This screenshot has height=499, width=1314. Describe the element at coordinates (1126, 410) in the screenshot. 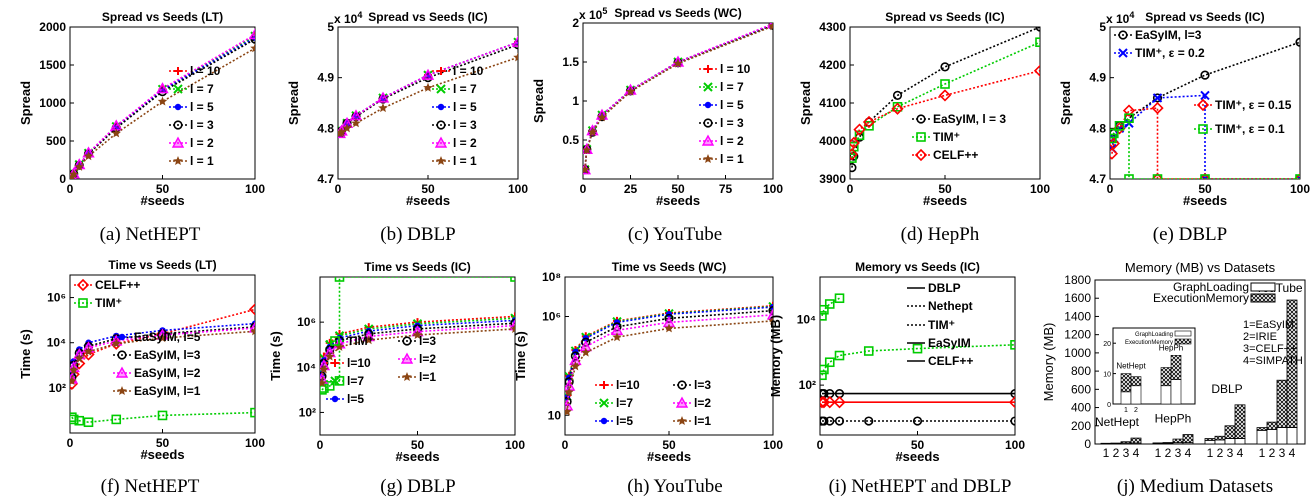

I see `inset-x-tick-label: 1` at that location.